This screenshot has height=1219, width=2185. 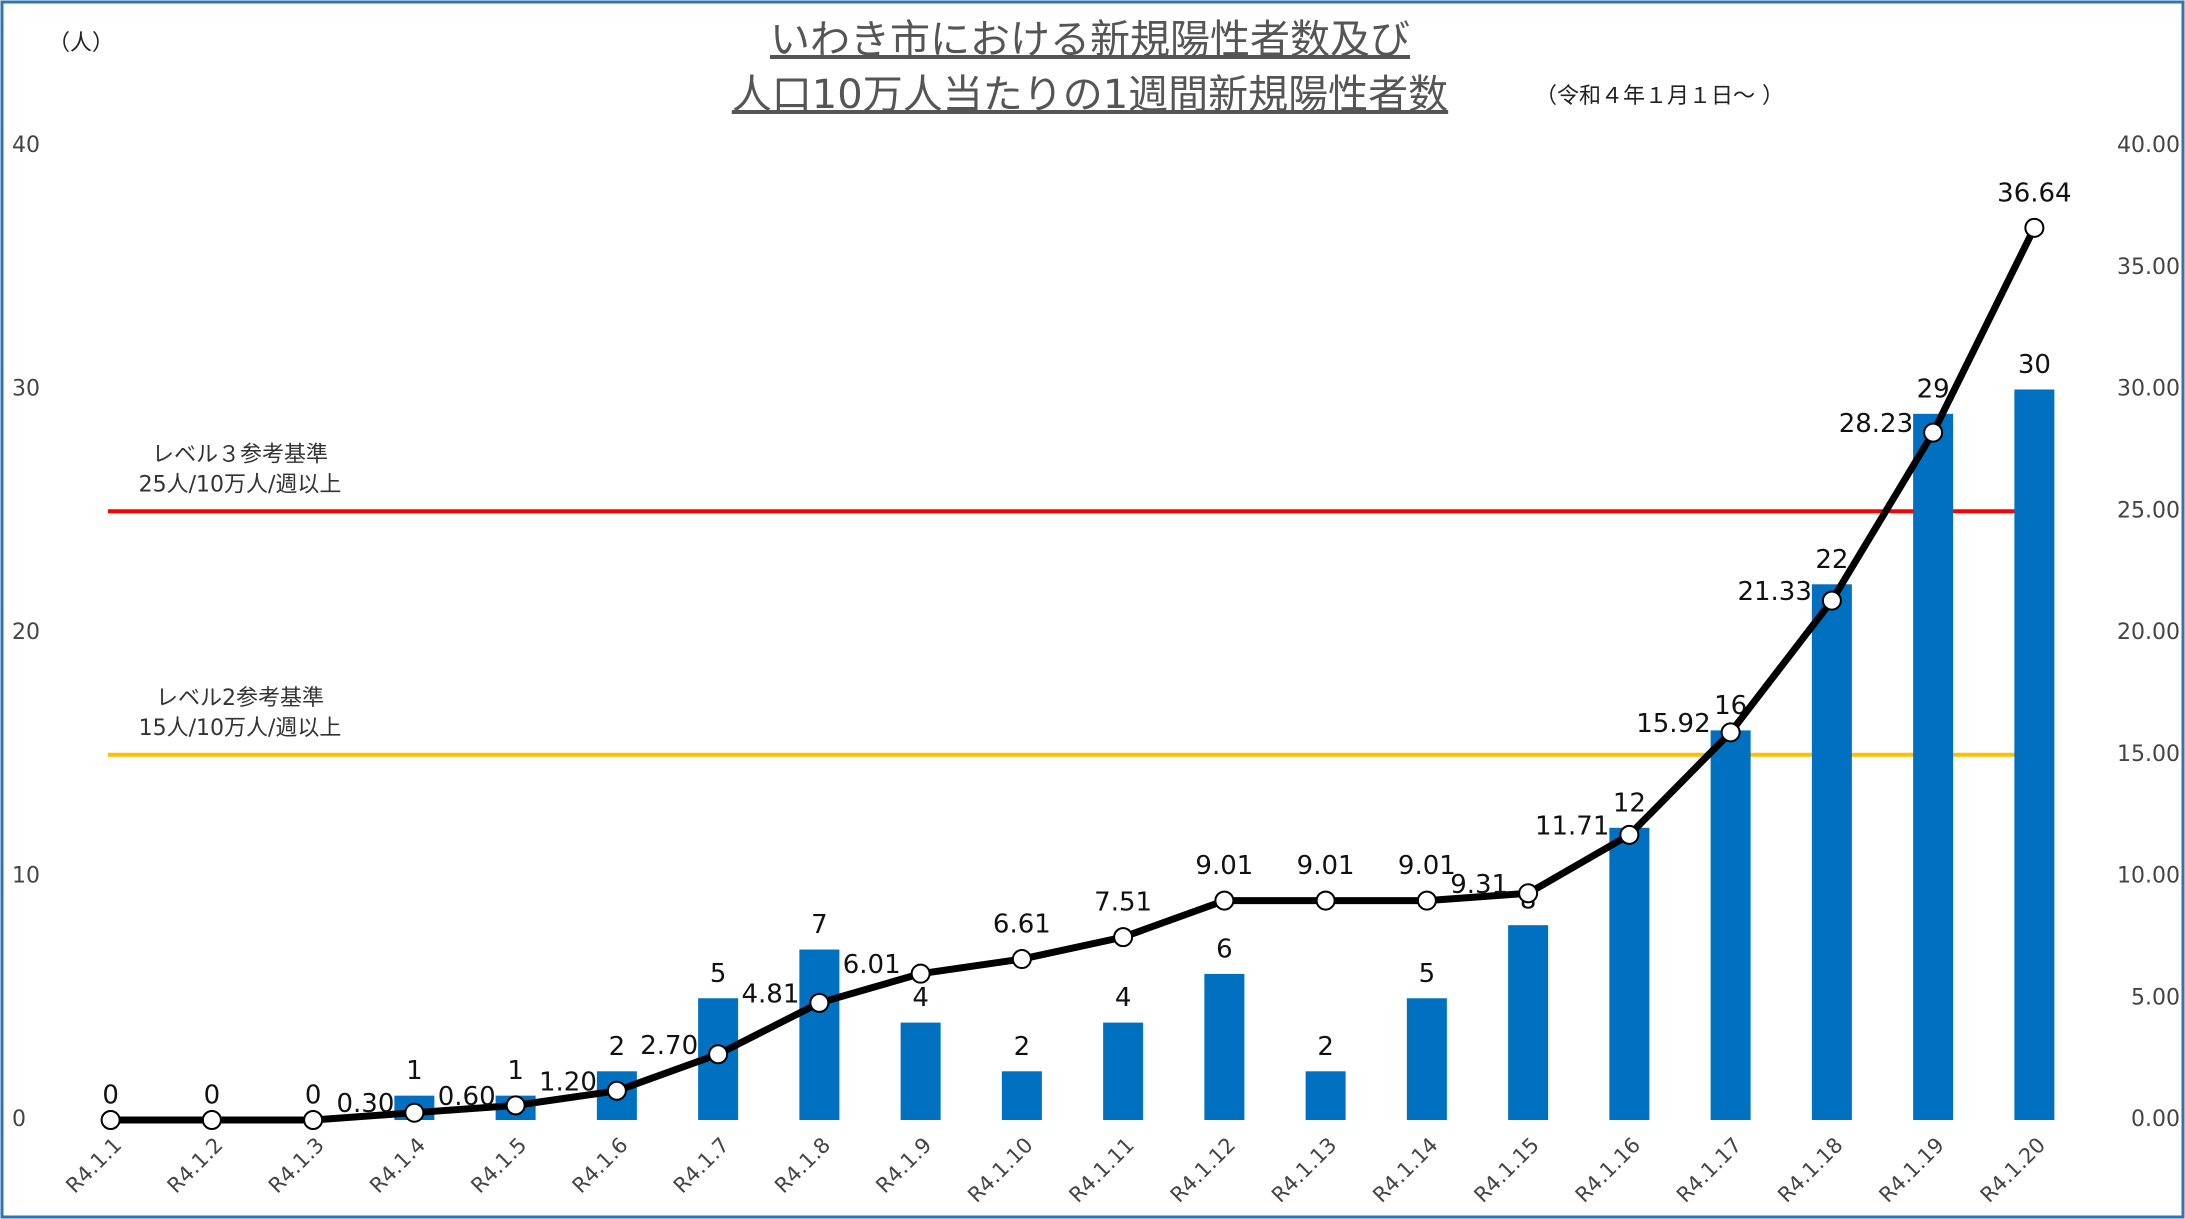 I want to click on x-tick-label: R4.1.9, so click(x=903, y=1165).